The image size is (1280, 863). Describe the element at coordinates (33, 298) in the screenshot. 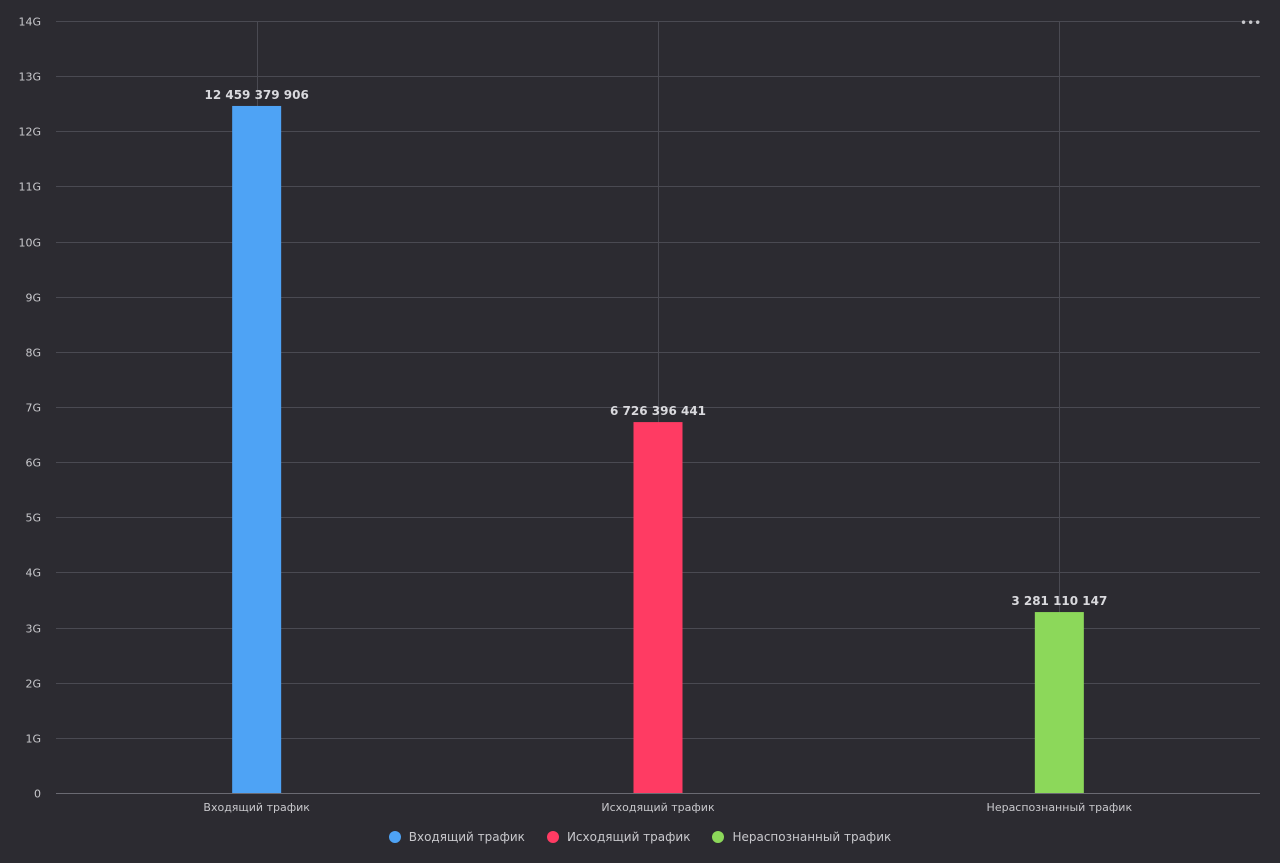

I see `y-tick-label: 9G` at that location.